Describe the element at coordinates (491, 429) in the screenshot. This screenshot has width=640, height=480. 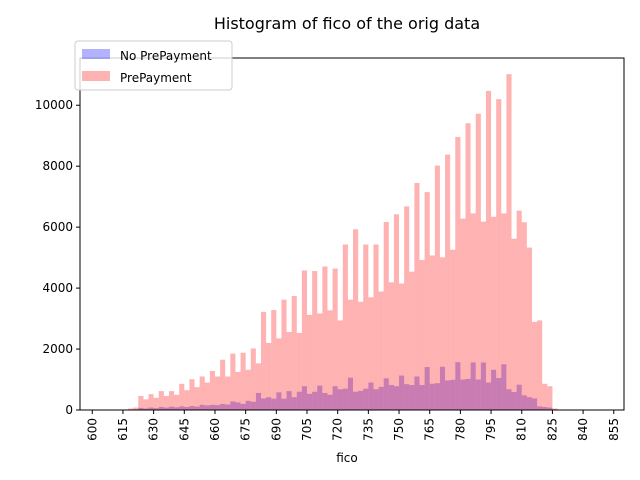
I see `x-tick-label: 795` at that location.